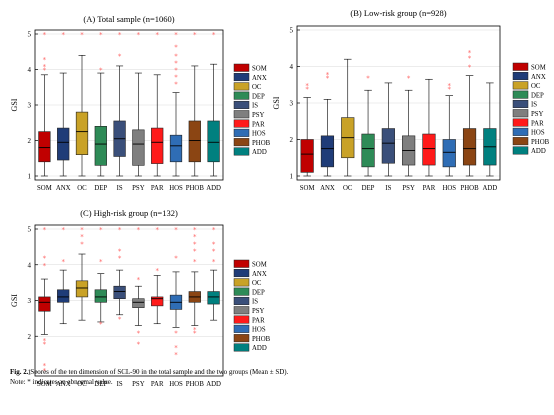  Describe the element at coordinates (449, 129) in the screenshot. I see `box-hos: **` at that location.